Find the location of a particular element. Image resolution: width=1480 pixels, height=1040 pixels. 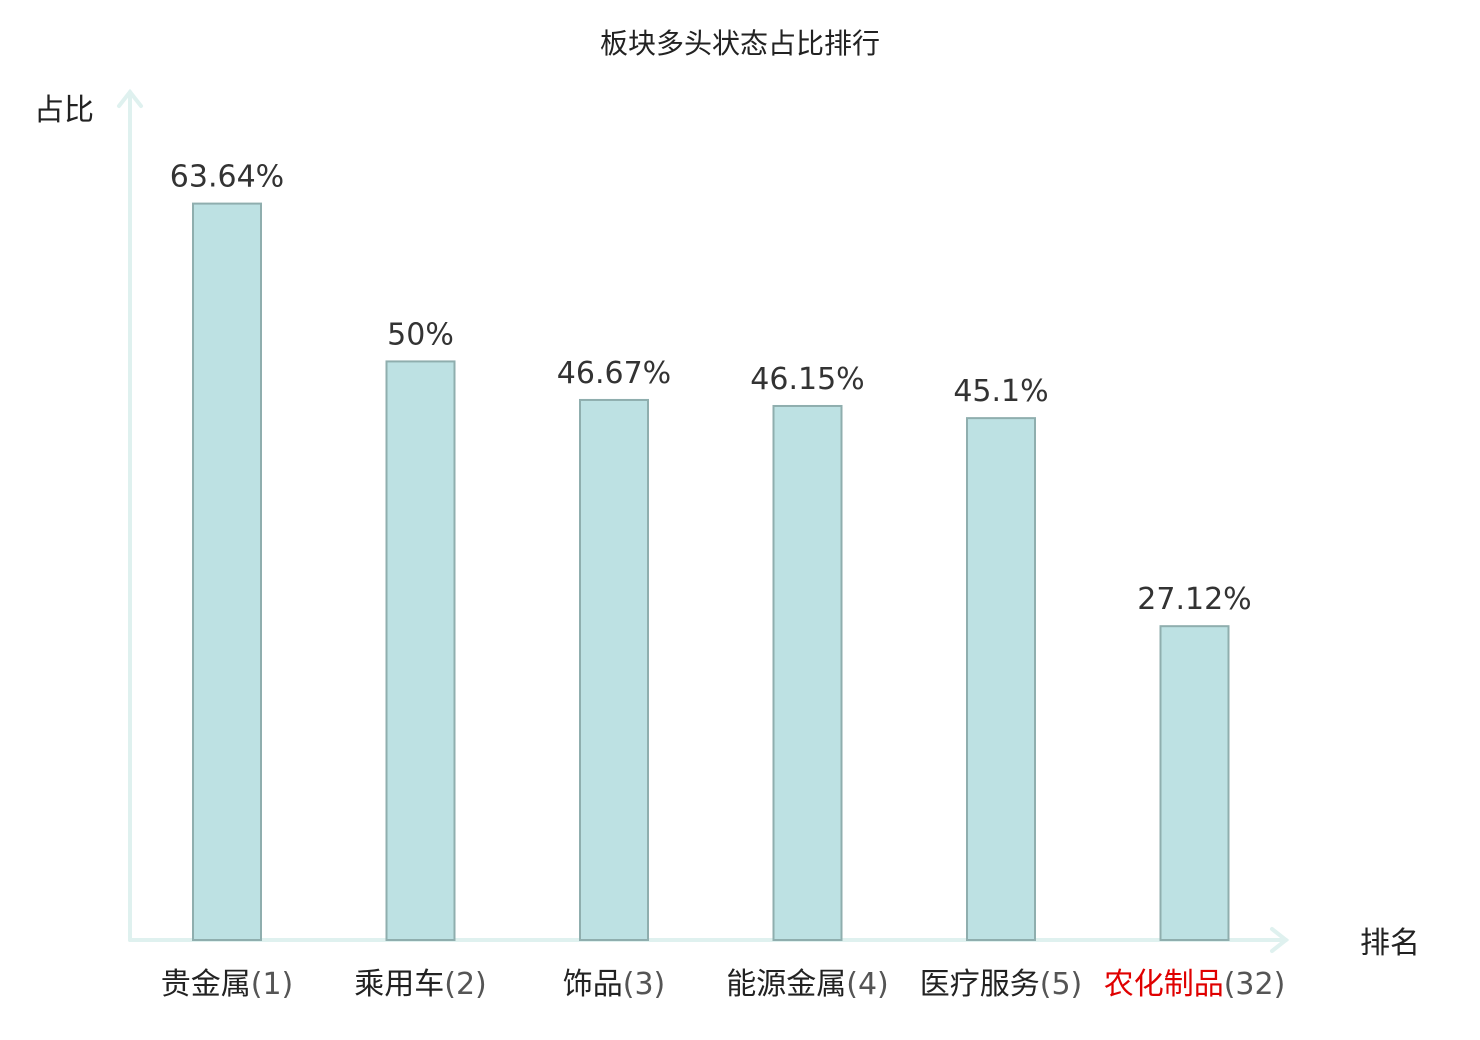

value-label-4: 46.15% is located at coordinates (807, 379).